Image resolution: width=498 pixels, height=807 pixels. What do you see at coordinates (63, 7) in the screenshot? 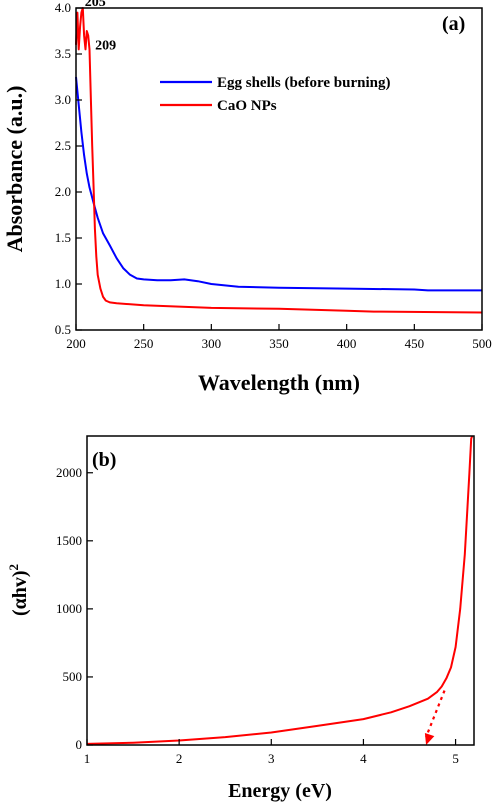
I see `chart-a-ytick-label: 4.0` at bounding box center [63, 7].